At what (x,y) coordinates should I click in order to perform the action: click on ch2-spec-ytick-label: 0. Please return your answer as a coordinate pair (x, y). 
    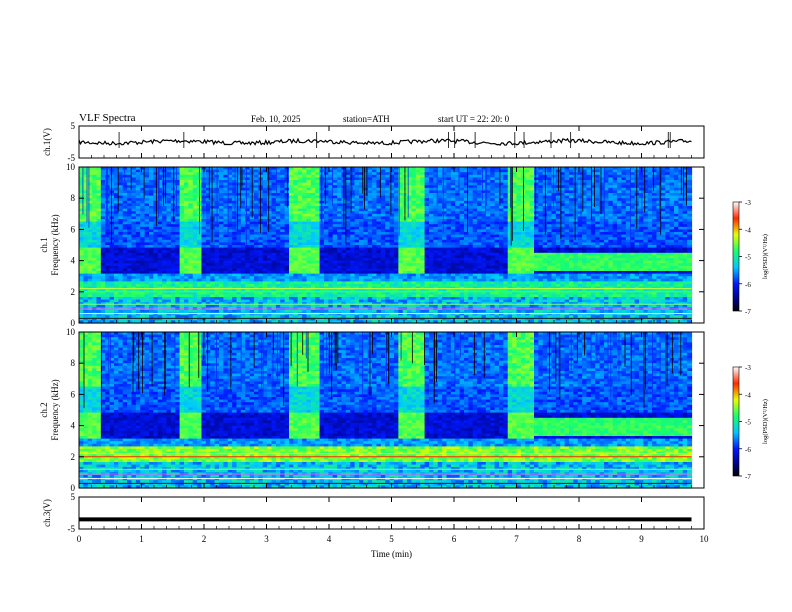
    Looking at the image, I should click on (73, 488).